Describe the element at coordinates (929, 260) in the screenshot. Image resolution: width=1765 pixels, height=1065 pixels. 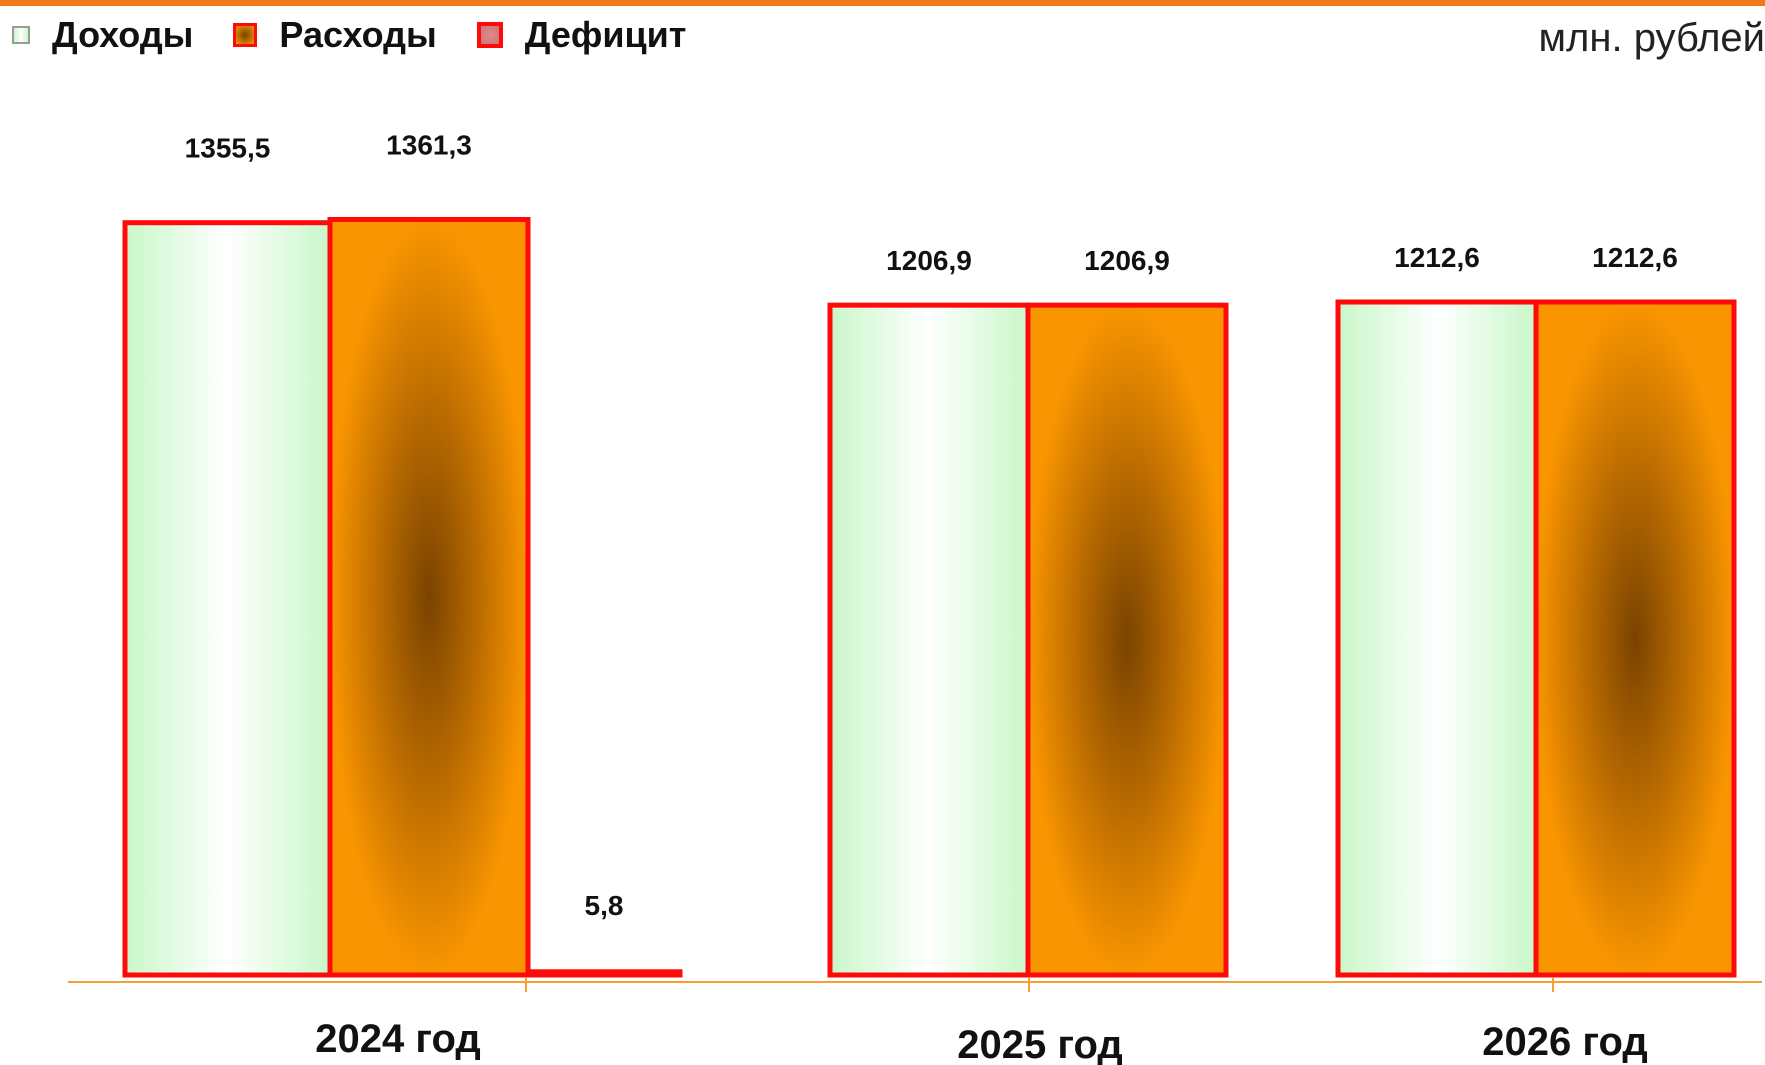
I see `value-label-income-2: 1206,9` at that location.